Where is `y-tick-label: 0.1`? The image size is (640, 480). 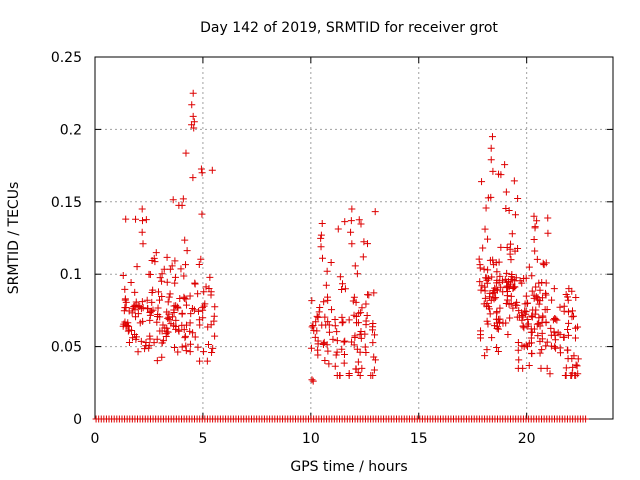
y-tick-label: 0.1 is located at coordinates (71, 275).